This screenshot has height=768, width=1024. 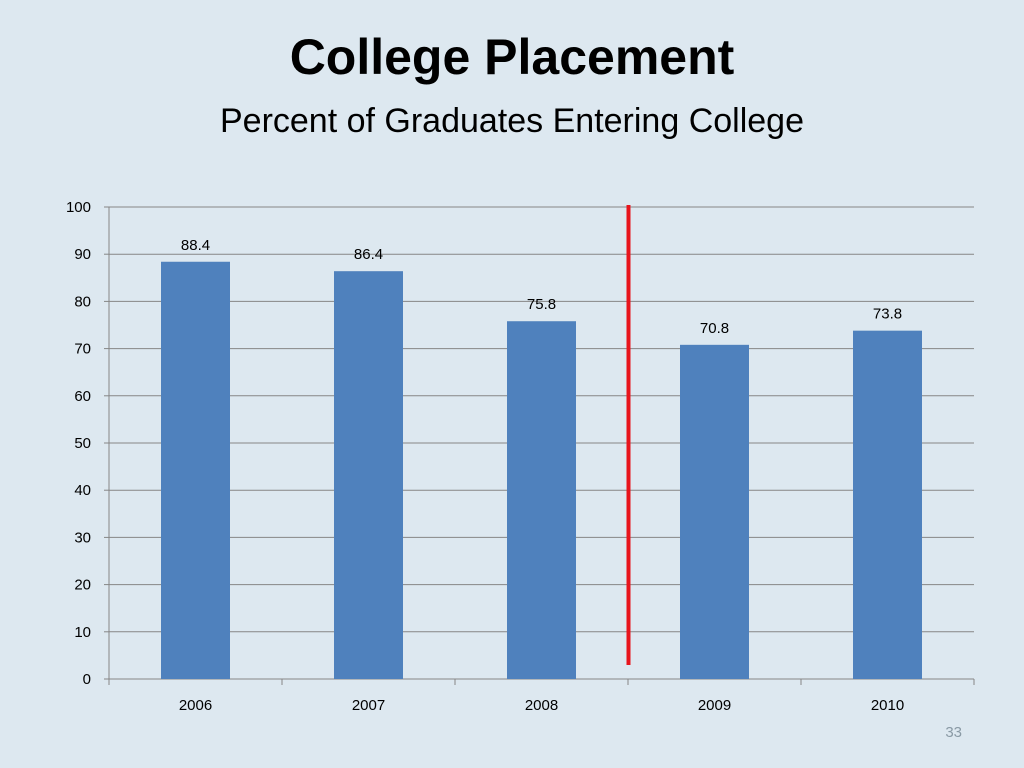 What do you see at coordinates (511, 121) in the screenshot?
I see `slide-subtitle: Percent of Graduates Entering College` at bounding box center [511, 121].